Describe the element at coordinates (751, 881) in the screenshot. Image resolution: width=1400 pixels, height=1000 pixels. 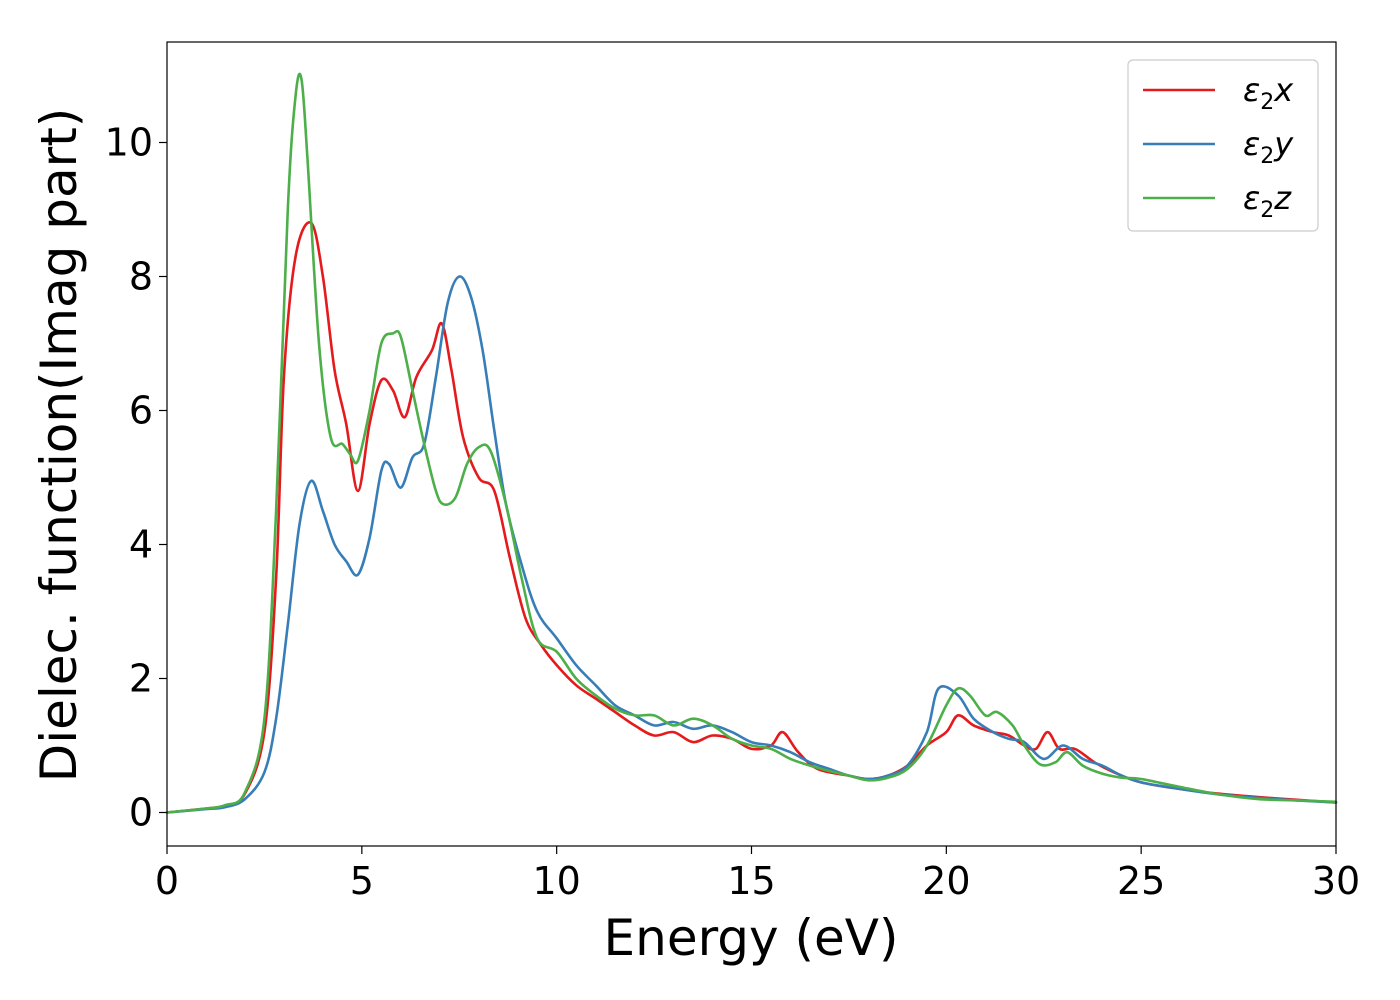
I see `x-tick-label: 15` at that location.